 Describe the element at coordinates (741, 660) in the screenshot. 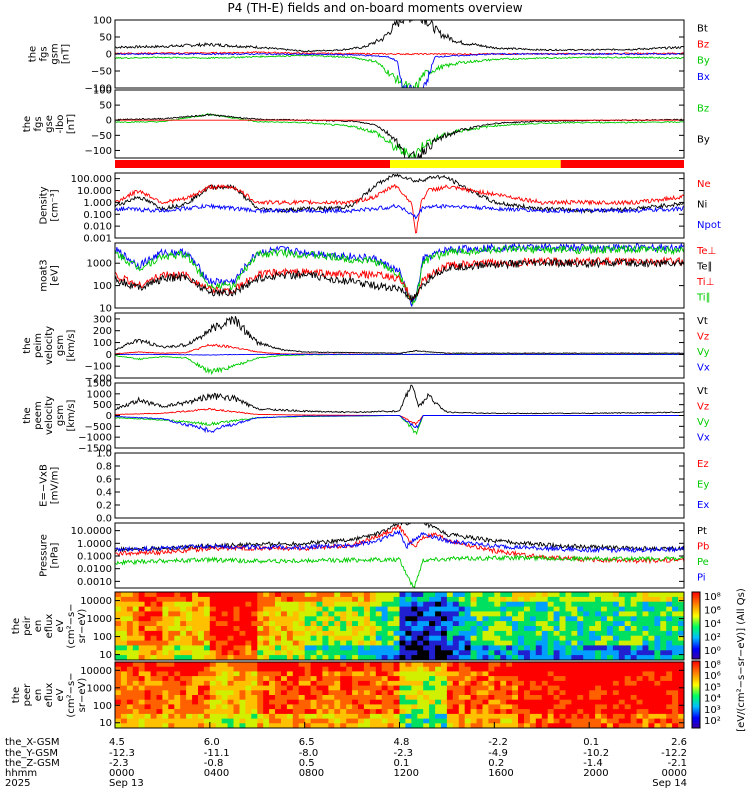

I see `colorbar-label: [eV/(cm²−s−sr−eV)] (All Qs)` at that location.